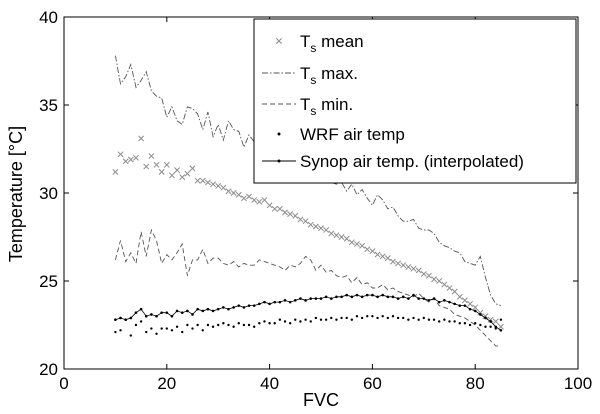 The width and height of the screenshot is (600, 414). Describe the element at coordinates (308, 326) in the screenshot. I see `series-wrf` at that location.